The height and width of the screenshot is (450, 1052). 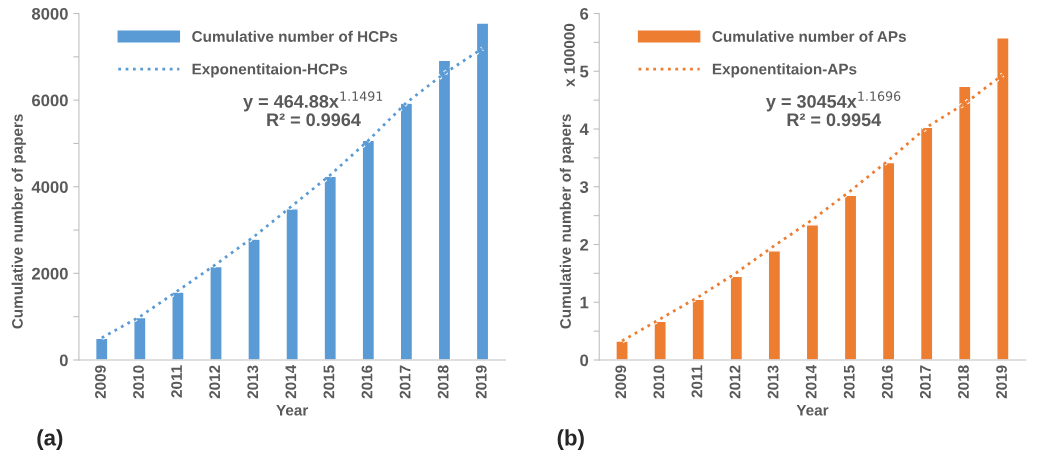 I want to click on y-tick-label: 4, so click(x=584, y=129).